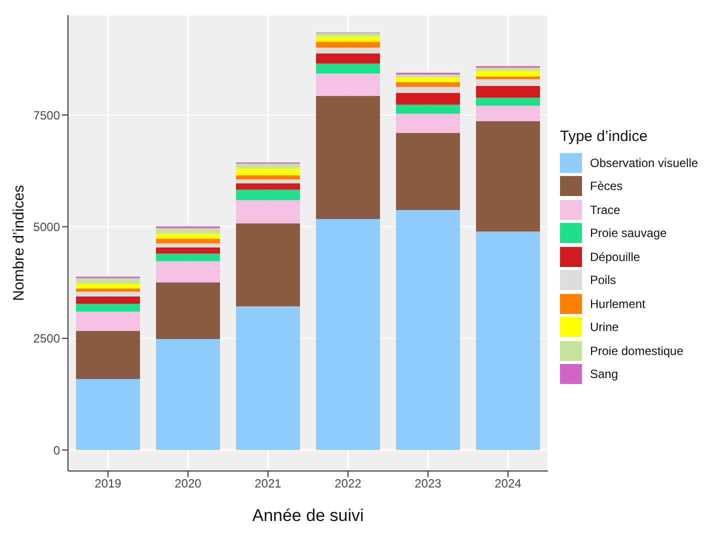 The width and height of the screenshot is (712, 539). What do you see at coordinates (19, 243) in the screenshot?
I see `y-axis-title: Nombre d’indices` at bounding box center [19, 243].